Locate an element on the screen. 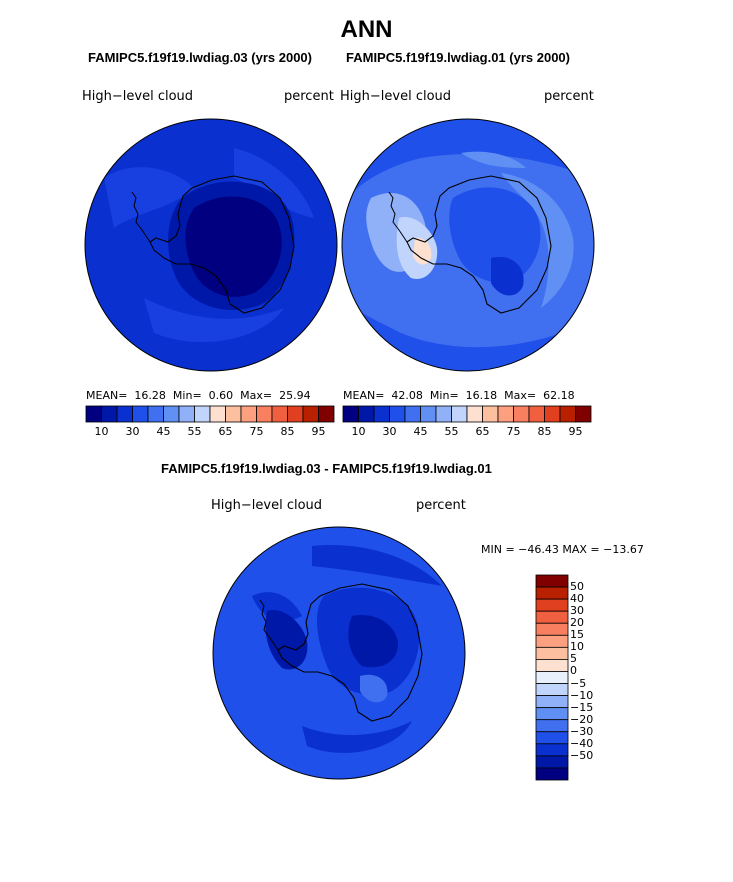 This screenshot has width=733, height=882. panel3-units-label: percent is located at coordinates (441, 505).